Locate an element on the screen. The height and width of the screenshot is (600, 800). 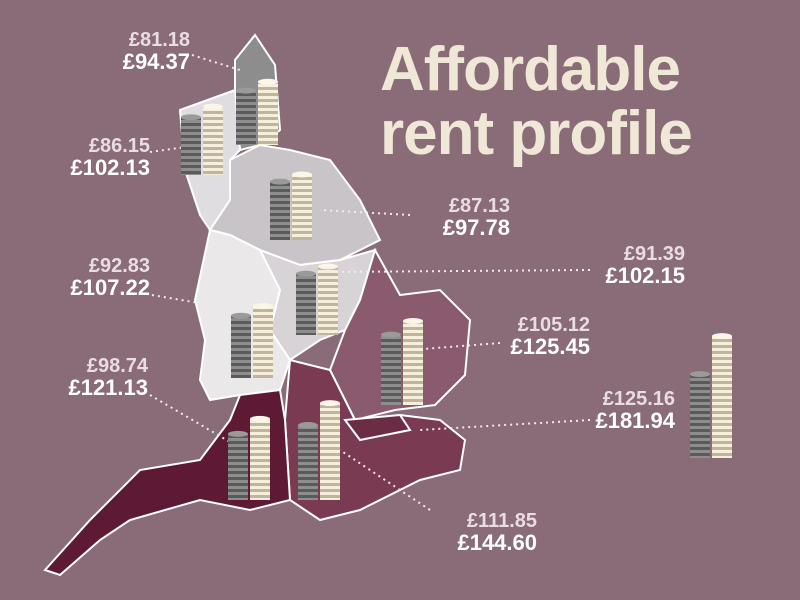
value-label: £97.78 is located at coordinates (476, 227).